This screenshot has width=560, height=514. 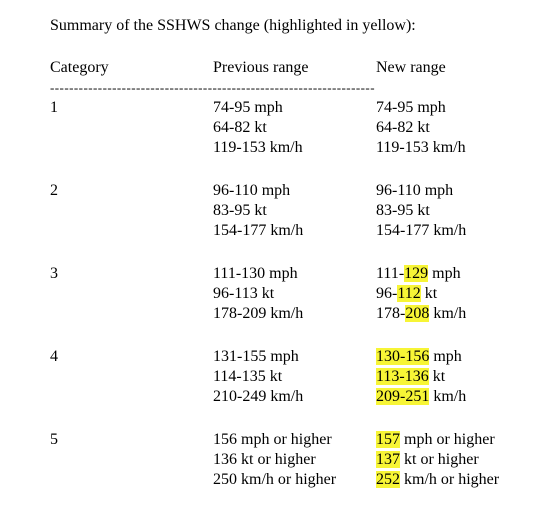 I want to click on text: 64-82 kt, so click(x=403, y=127).